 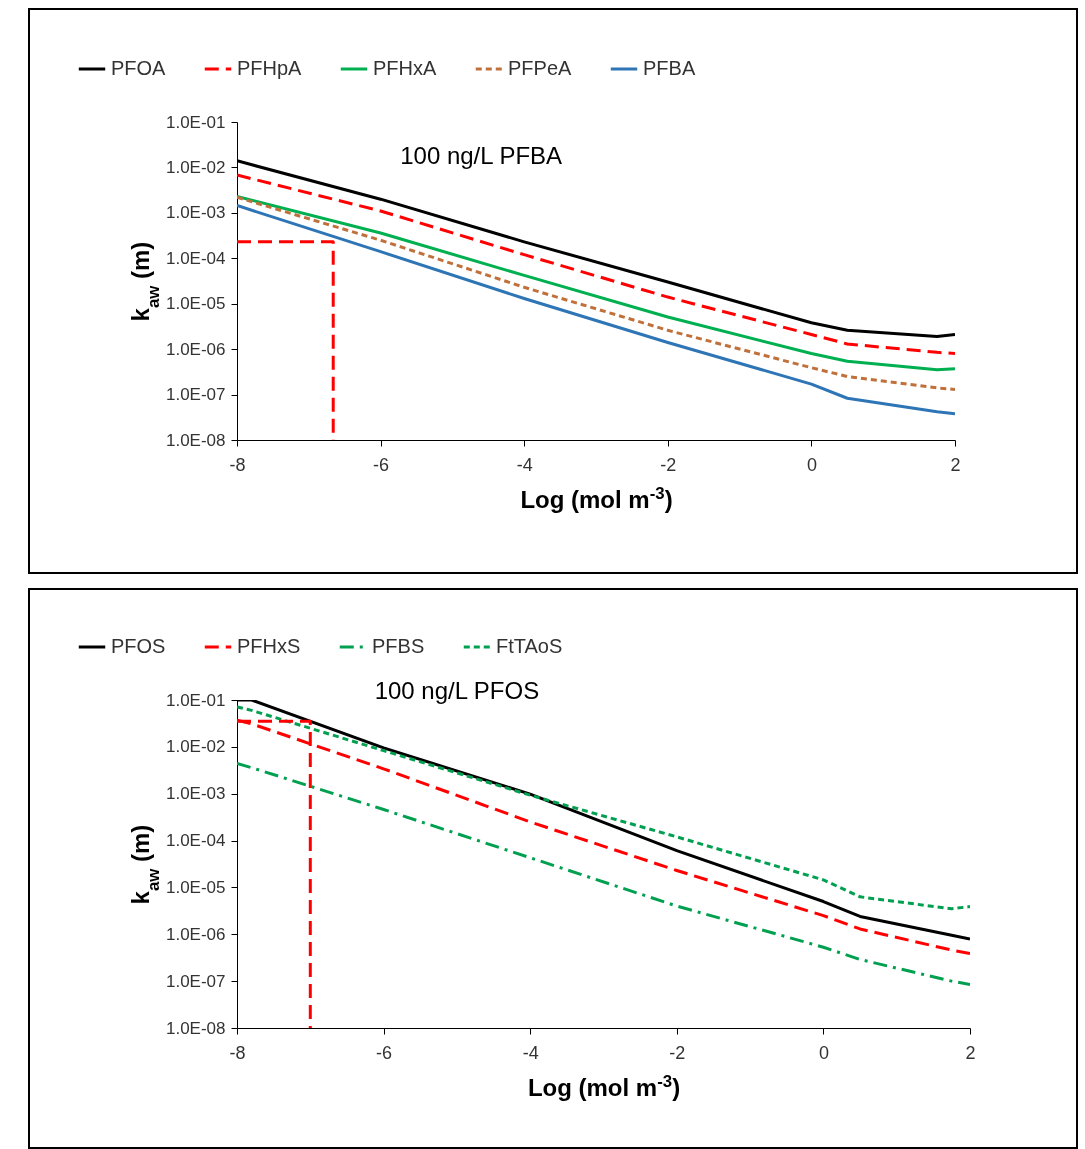 I want to click on legend-label: PFHpA, so click(x=270, y=68).